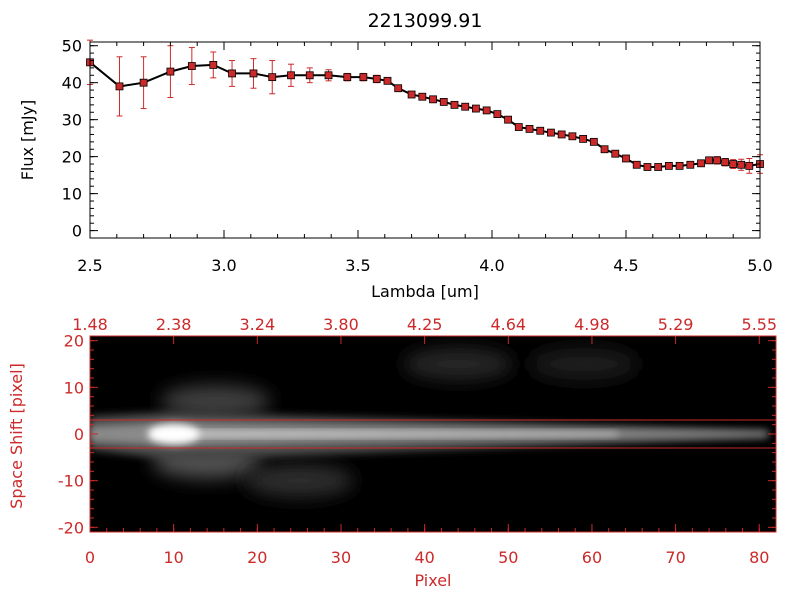 The width and height of the screenshot is (800, 600). I want to click on x-tick-label: 5.0, so click(759, 265).